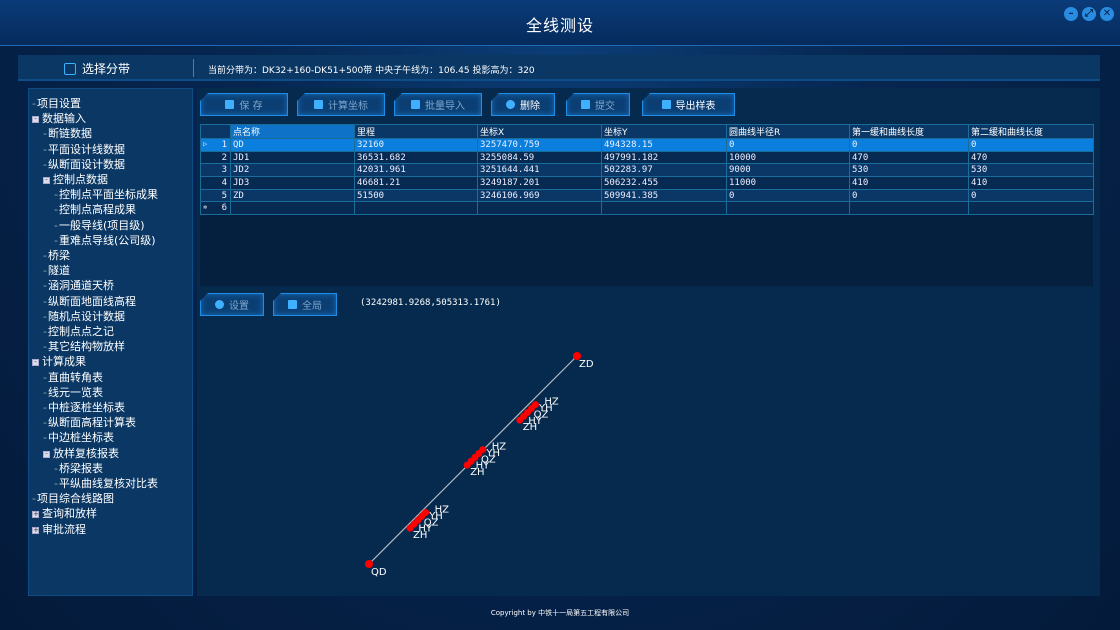 The image size is (1120, 630). I want to click on cell: 32160, so click(416, 145).